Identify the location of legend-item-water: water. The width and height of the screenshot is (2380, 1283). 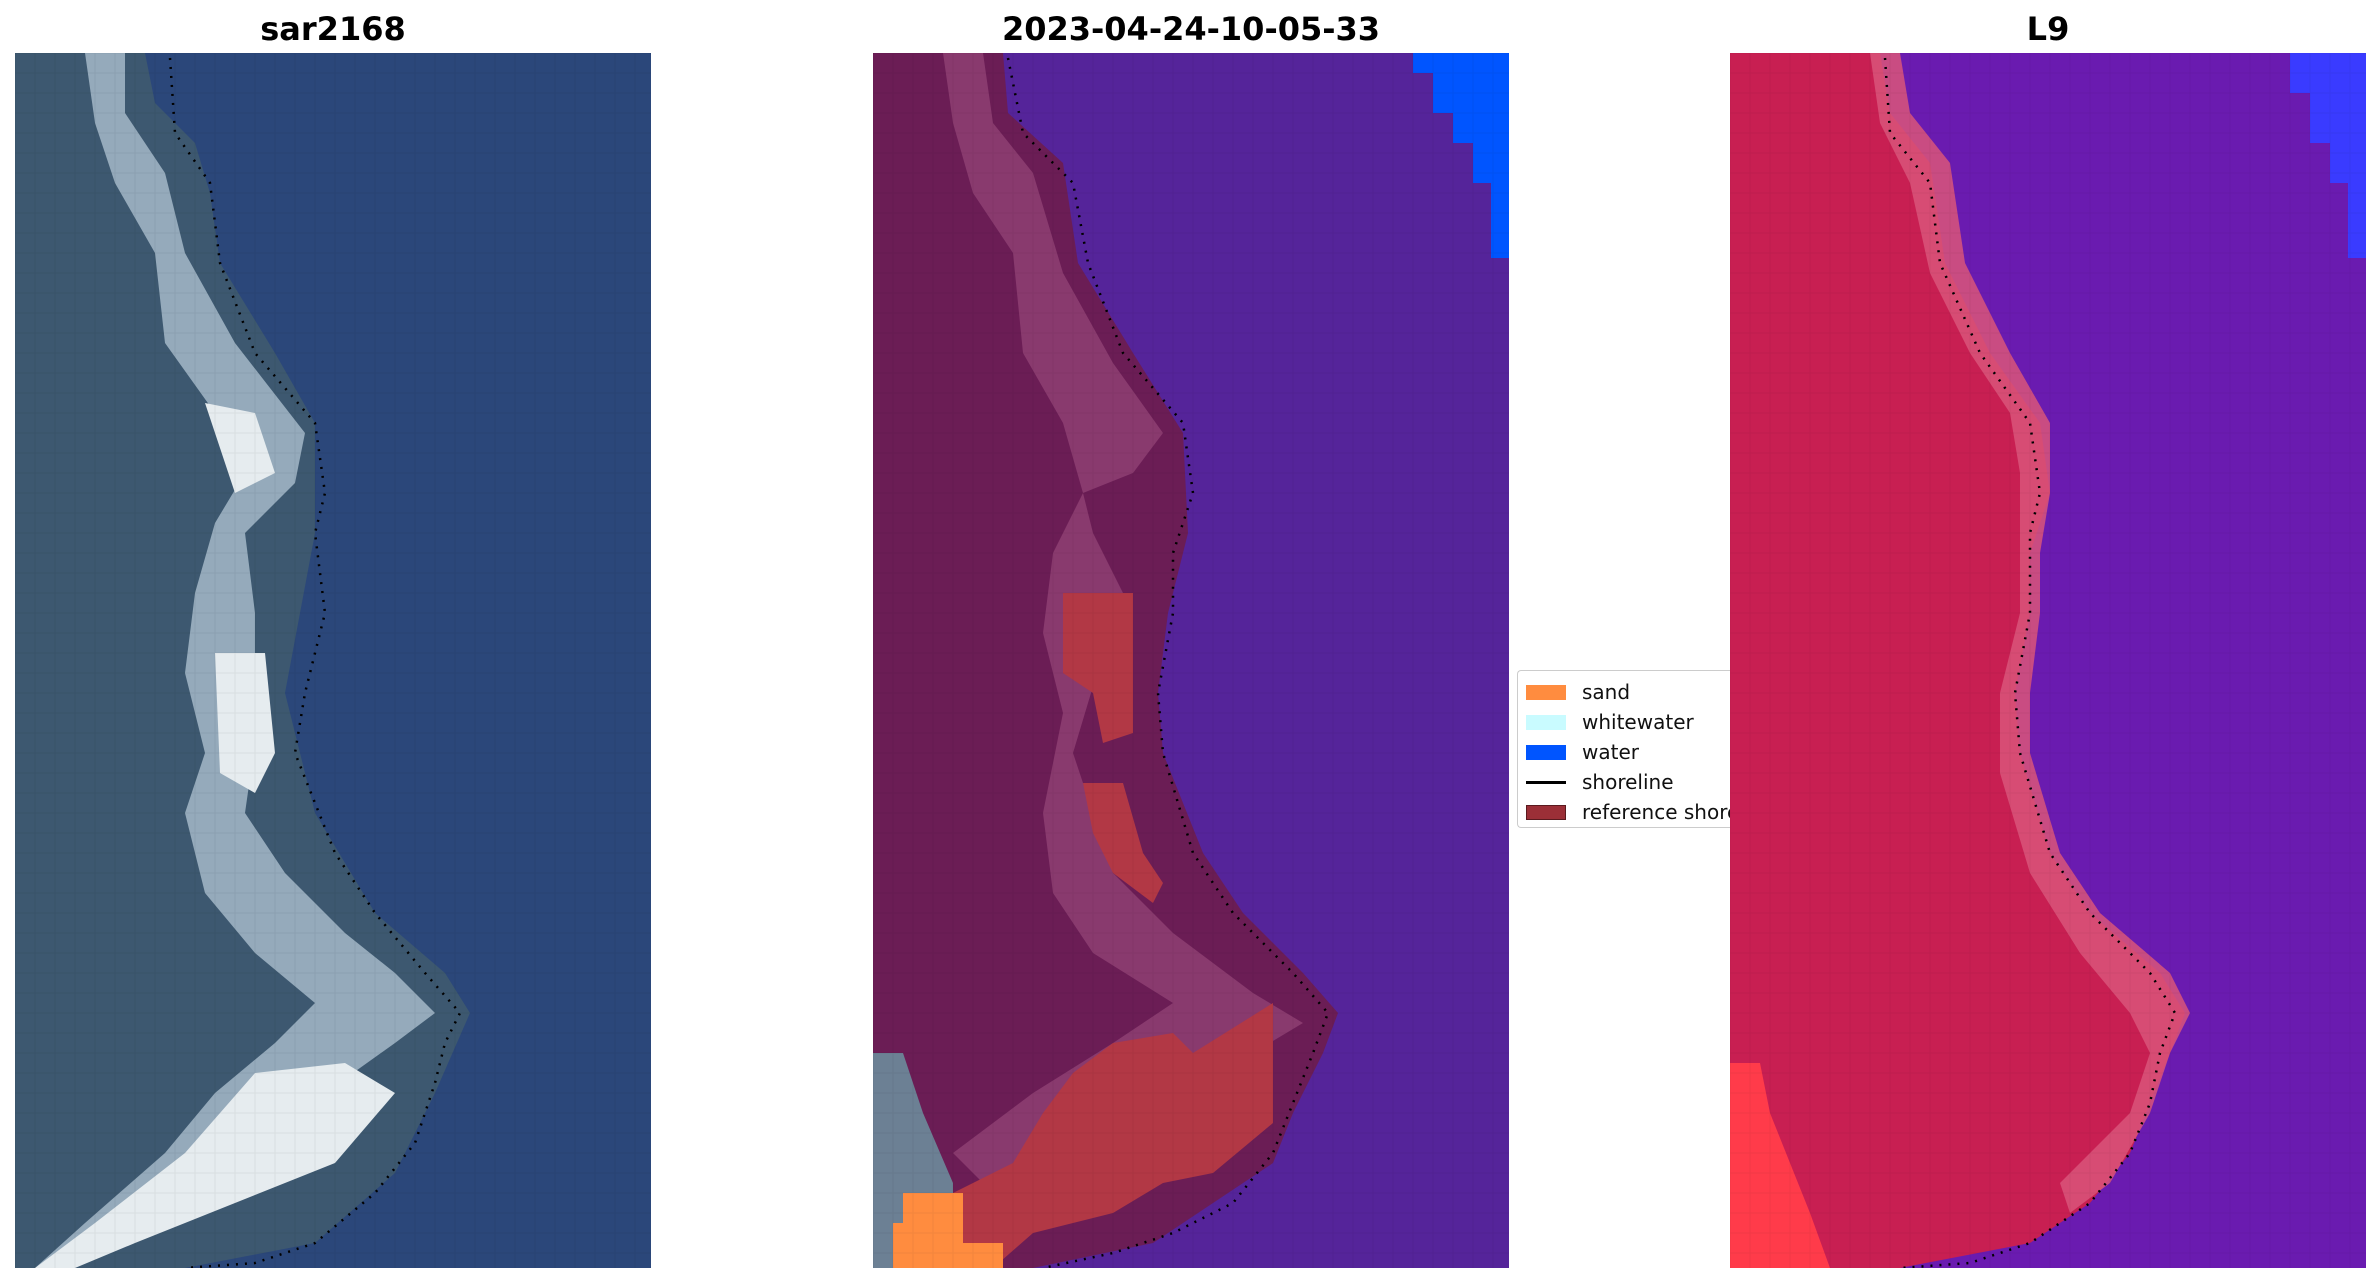
(1628, 752).